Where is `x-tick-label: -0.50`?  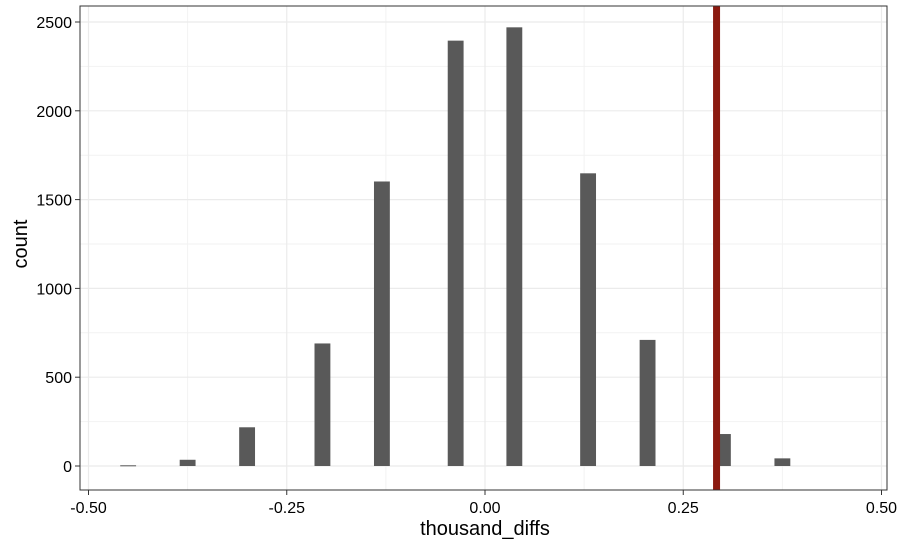 x-tick-label: -0.50 is located at coordinates (88, 508).